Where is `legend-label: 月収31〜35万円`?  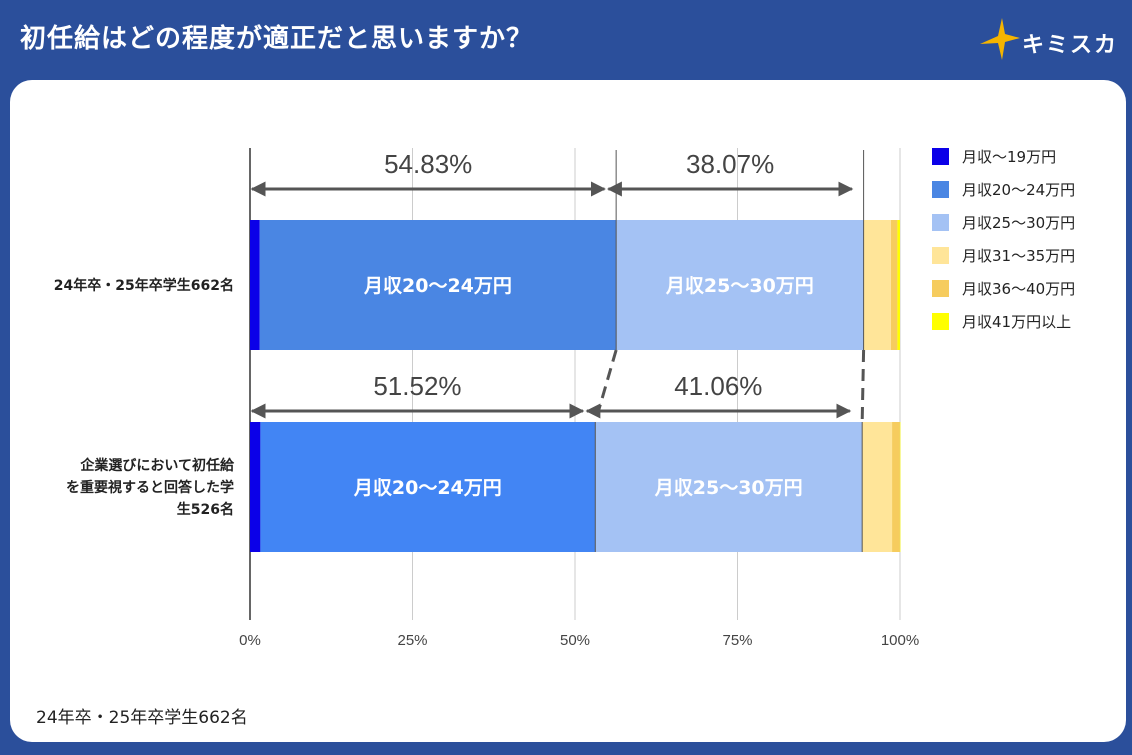
legend-label: 月収31〜35万円 is located at coordinates (1018, 256).